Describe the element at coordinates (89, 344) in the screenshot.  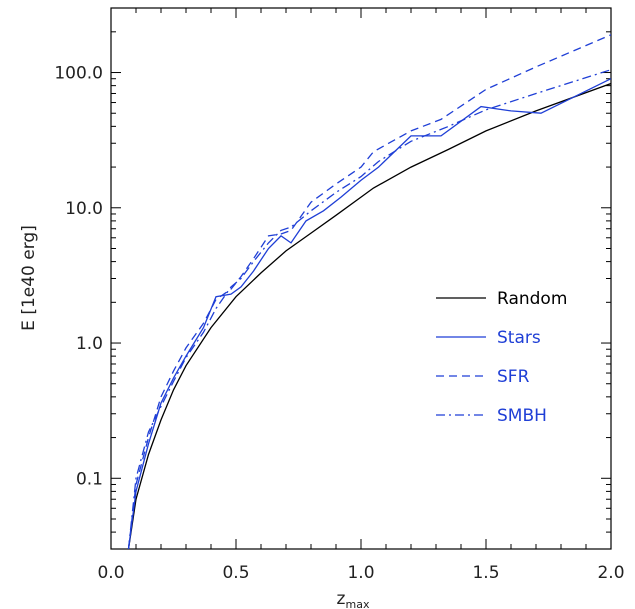
I see `y-tick-label: 1.0` at that location.